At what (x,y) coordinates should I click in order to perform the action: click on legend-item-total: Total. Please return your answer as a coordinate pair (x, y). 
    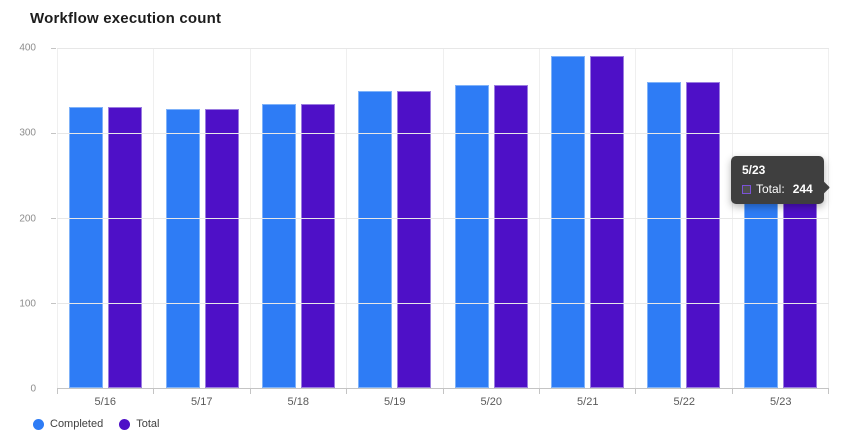
    Looking at the image, I should click on (139, 424).